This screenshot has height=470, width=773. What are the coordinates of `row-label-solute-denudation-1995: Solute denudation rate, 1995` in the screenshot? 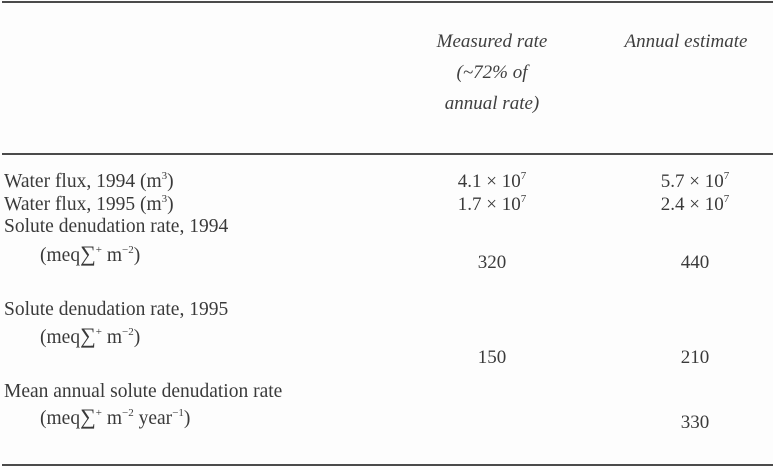 It's located at (116, 309).